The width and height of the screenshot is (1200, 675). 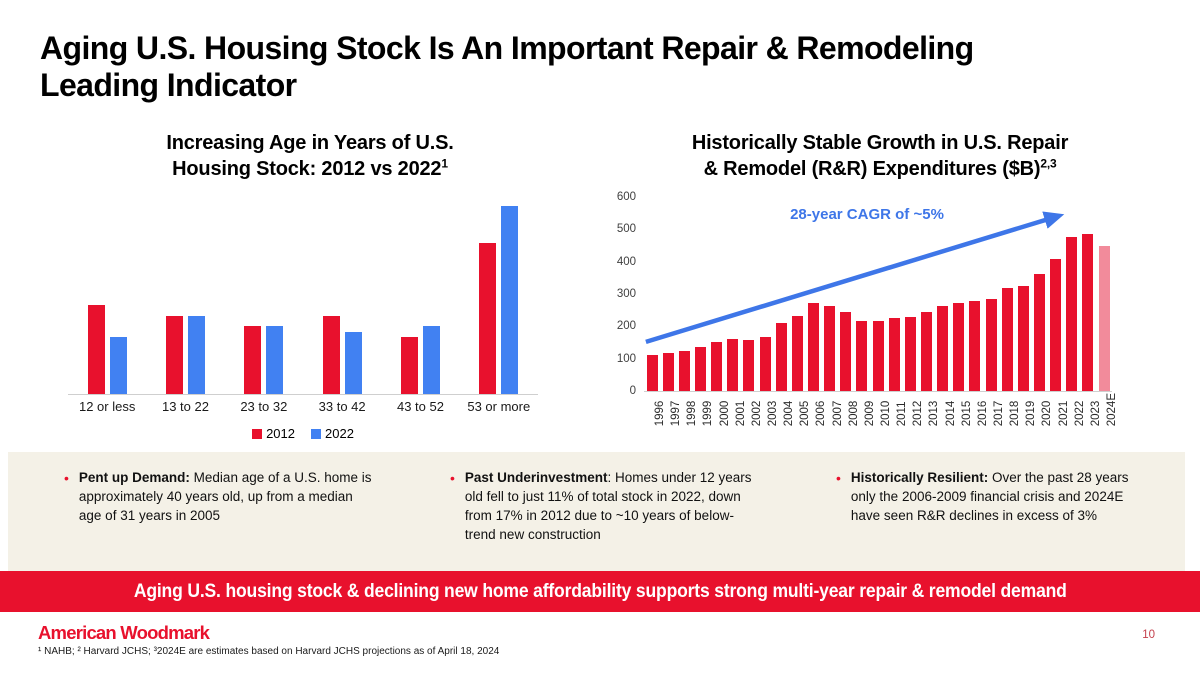 I want to click on bar-2021, so click(x=1056, y=325).